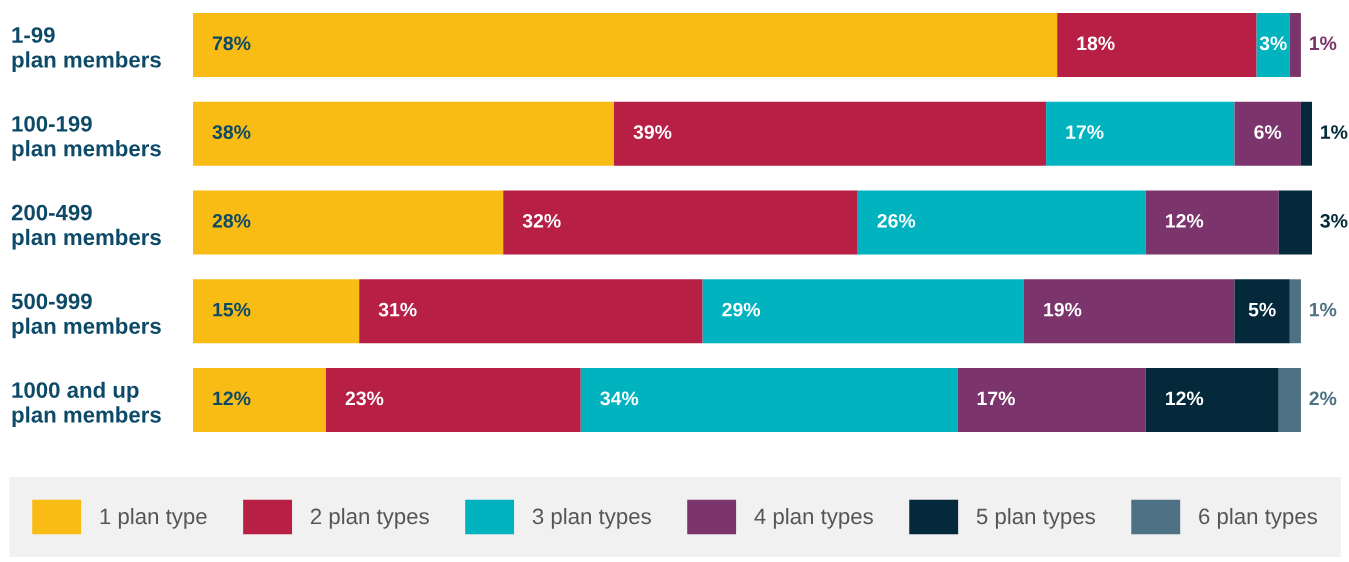  Describe the element at coordinates (896, 220) in the screenshot. I see `data-label: 26%` at that location.